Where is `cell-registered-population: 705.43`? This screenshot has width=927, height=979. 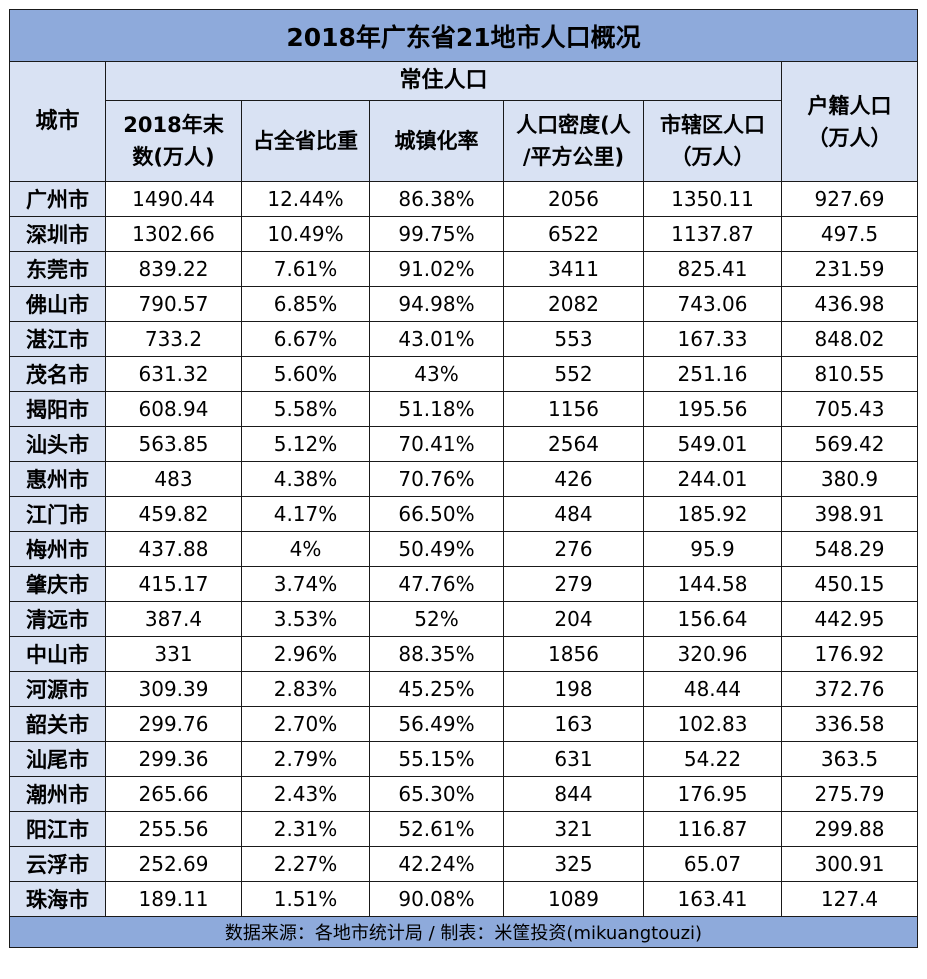
cell-registered-population: 705.43 is located at coordinates (849, 409).